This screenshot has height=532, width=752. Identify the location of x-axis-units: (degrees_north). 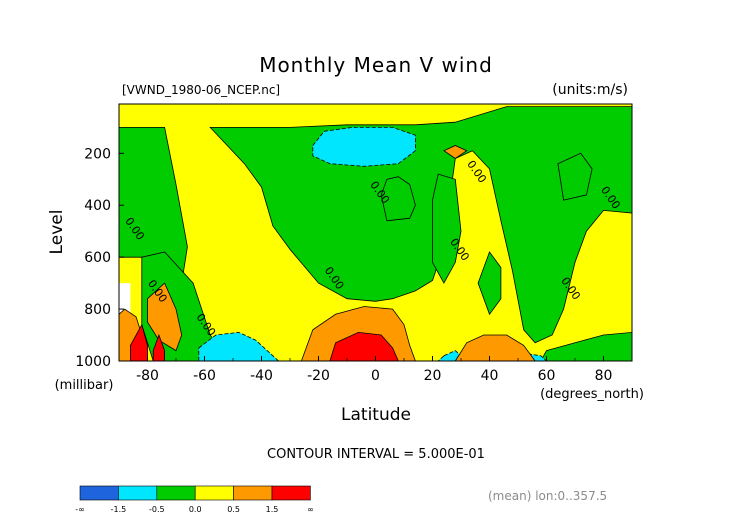
(592, 394).